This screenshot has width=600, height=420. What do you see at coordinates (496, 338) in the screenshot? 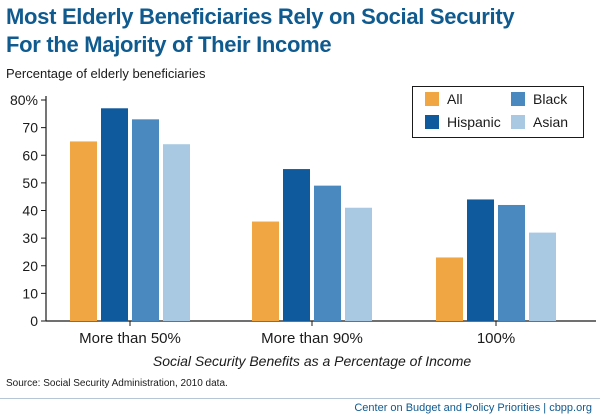
I see `x-tick-label: 100%` at bounding box center [496, 338].